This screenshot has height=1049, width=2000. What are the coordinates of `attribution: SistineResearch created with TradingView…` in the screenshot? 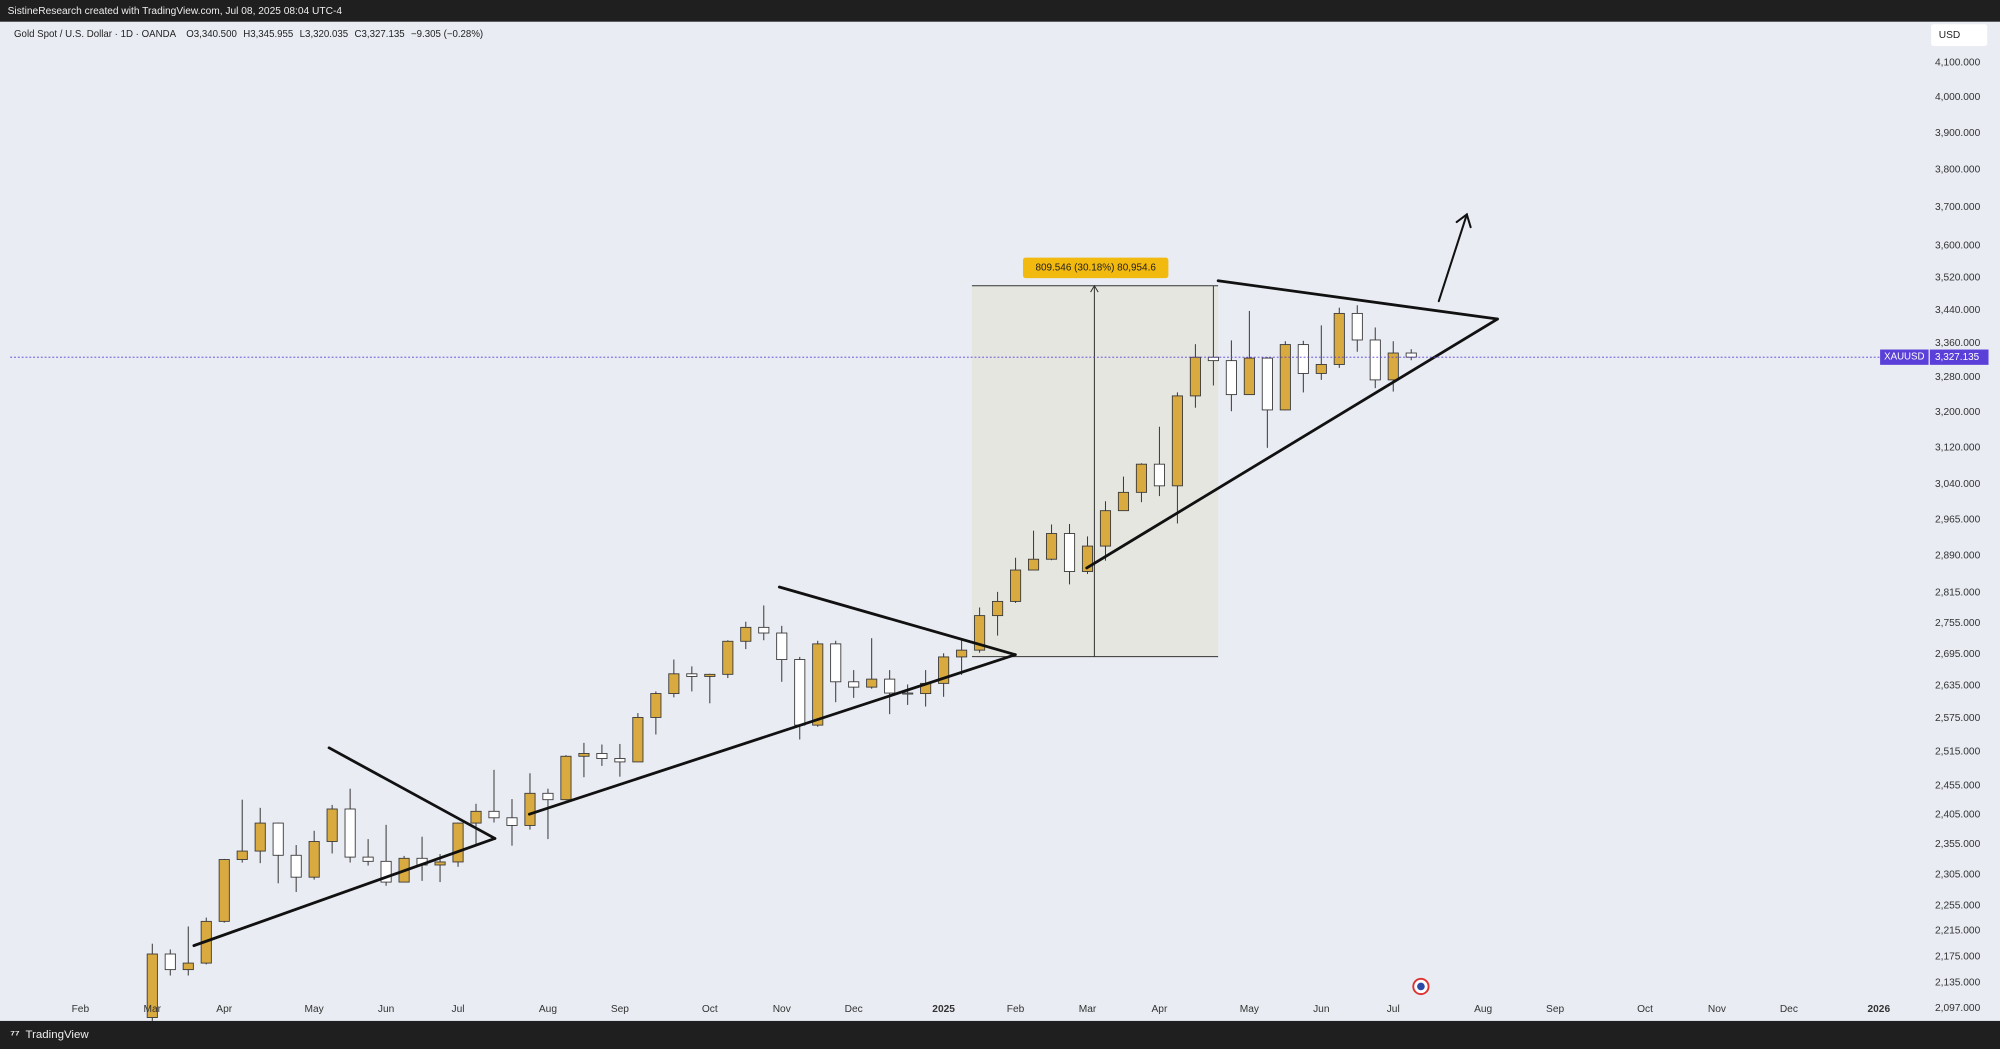 It's located at (175, 11).